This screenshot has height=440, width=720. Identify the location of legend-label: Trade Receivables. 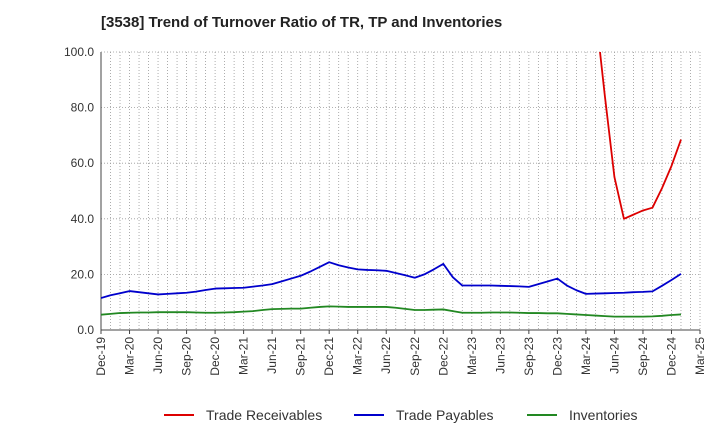
(264, 415).